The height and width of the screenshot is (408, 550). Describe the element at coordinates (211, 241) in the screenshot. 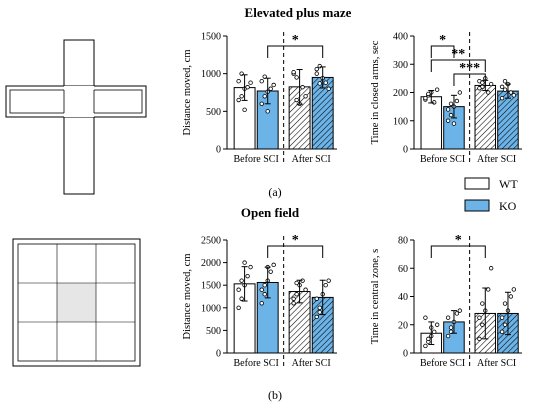

I see `y-tick-label: 2500` at that location.